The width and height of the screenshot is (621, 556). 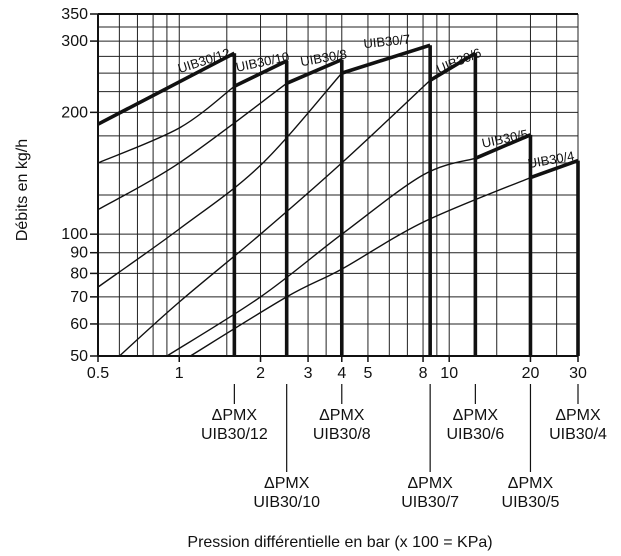 I want to click on pmx-model: UIB30/5, so click(x=531, y=502).